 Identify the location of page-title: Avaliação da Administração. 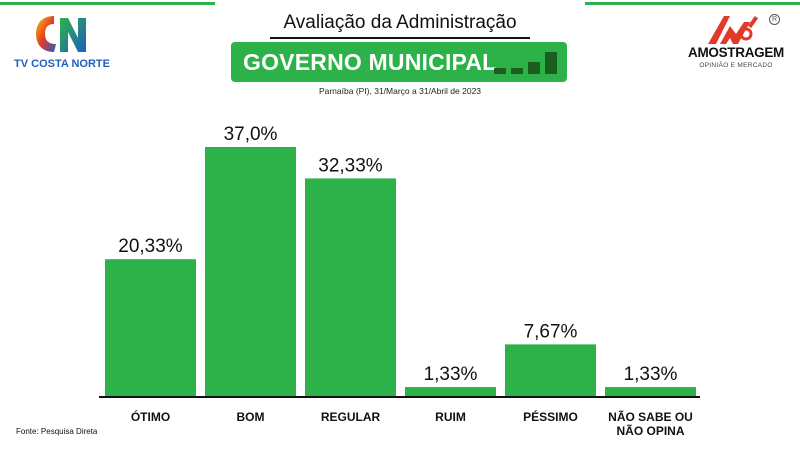
(400, 22).